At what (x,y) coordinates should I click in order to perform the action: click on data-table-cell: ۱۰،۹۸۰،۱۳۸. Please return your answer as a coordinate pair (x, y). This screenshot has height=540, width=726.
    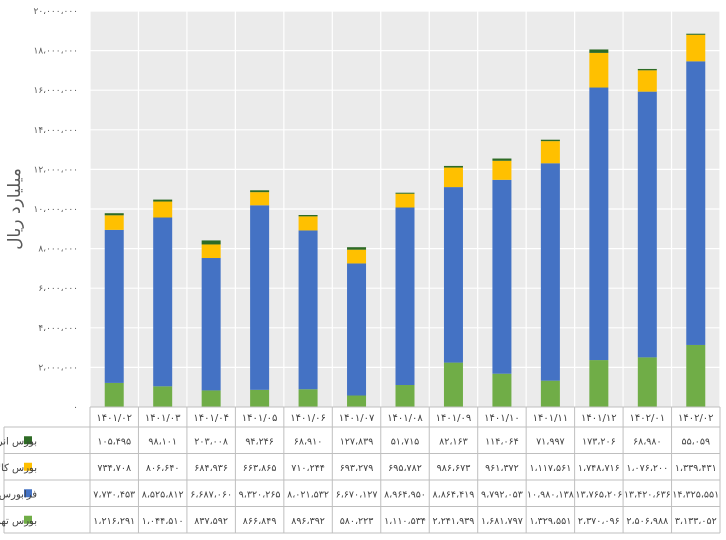
    Looking at the image, I should click on (550, 494).